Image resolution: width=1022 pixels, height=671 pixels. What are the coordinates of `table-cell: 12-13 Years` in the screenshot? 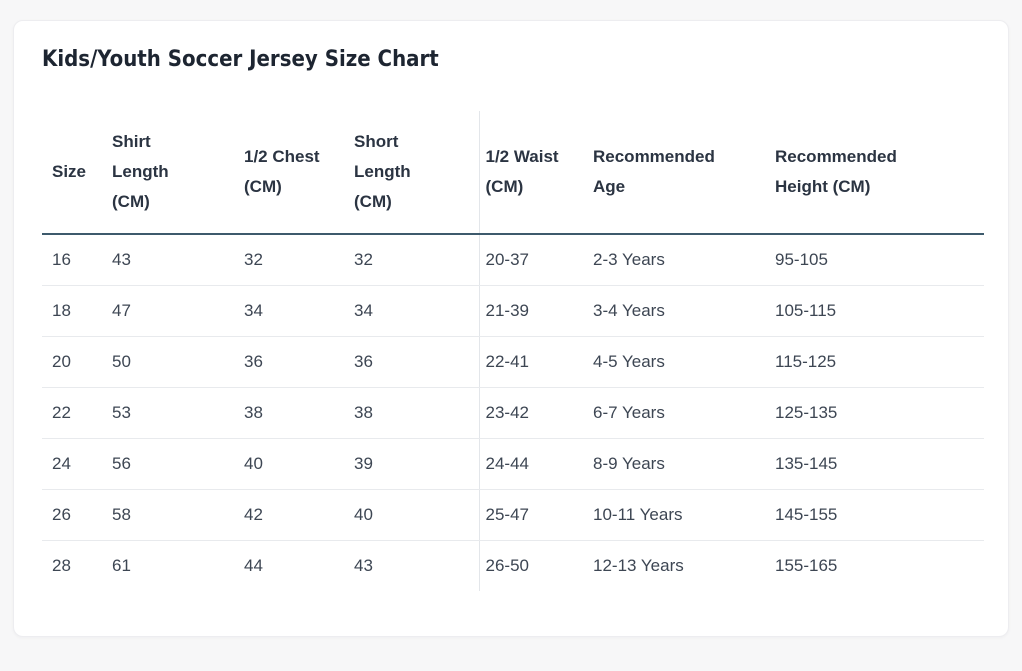 It's located at (638, 565).